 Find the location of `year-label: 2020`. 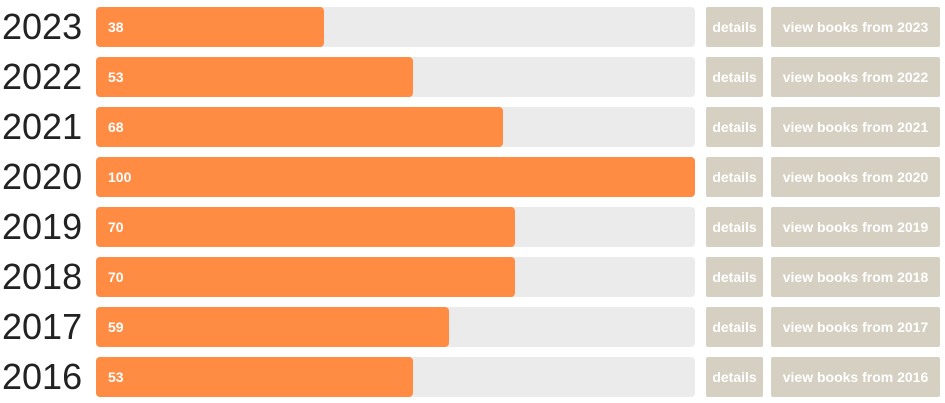

year-label: 2020 is located at coordinates (42, 176).